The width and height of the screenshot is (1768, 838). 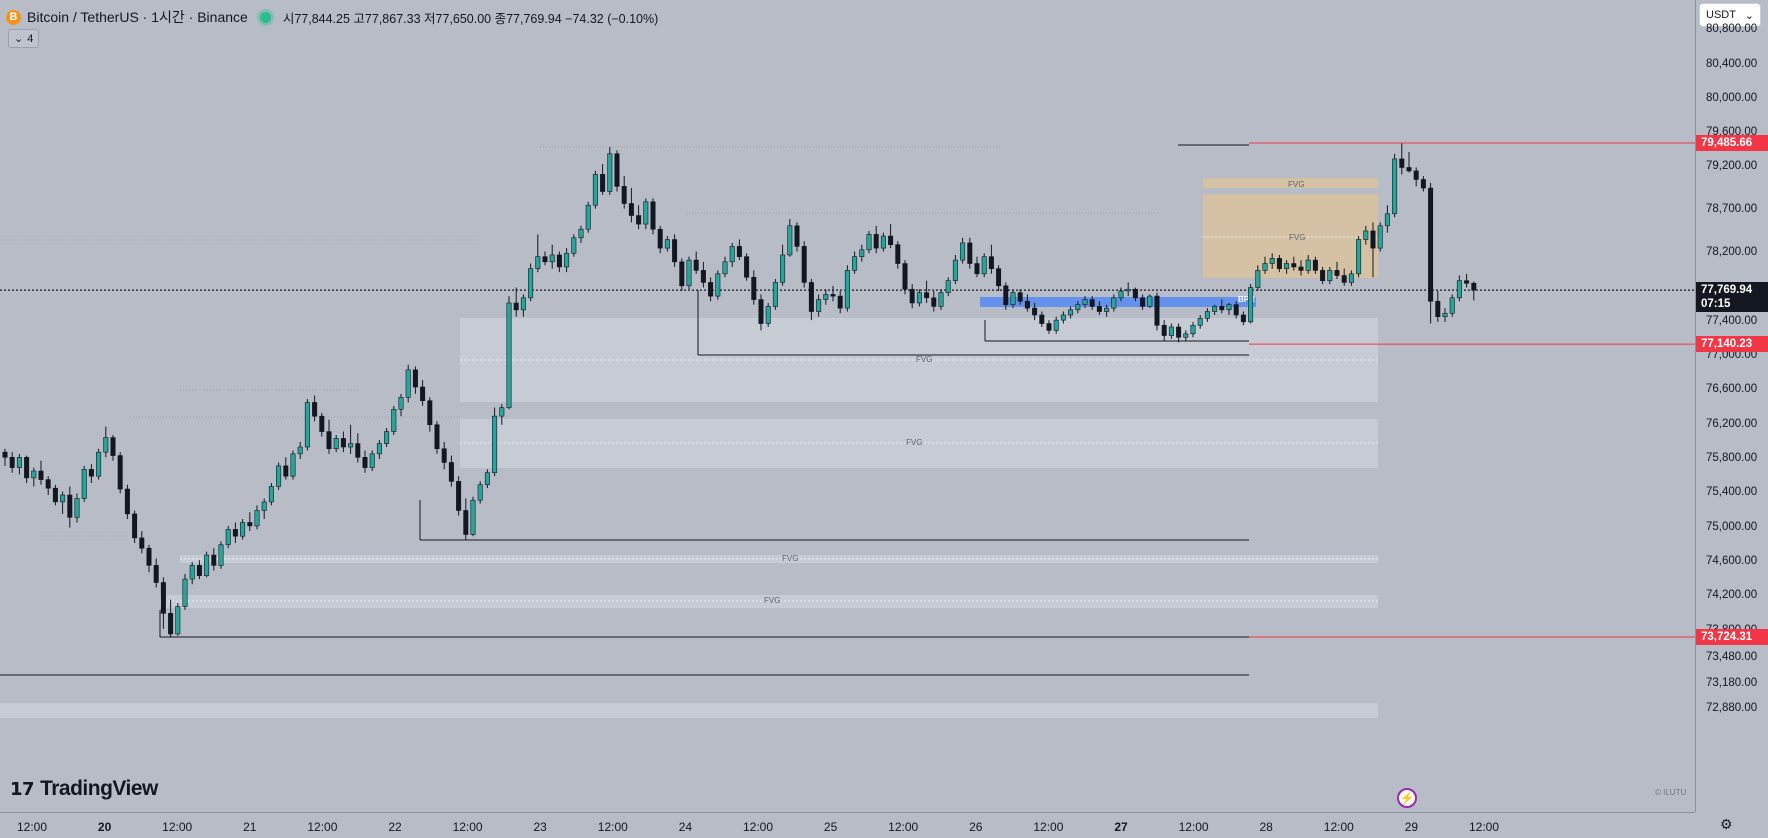 What do you see at coordinates (1726, 824) in the screenshot?
I see `gear-icon: ⚙` at bounding box center [1726, 824].